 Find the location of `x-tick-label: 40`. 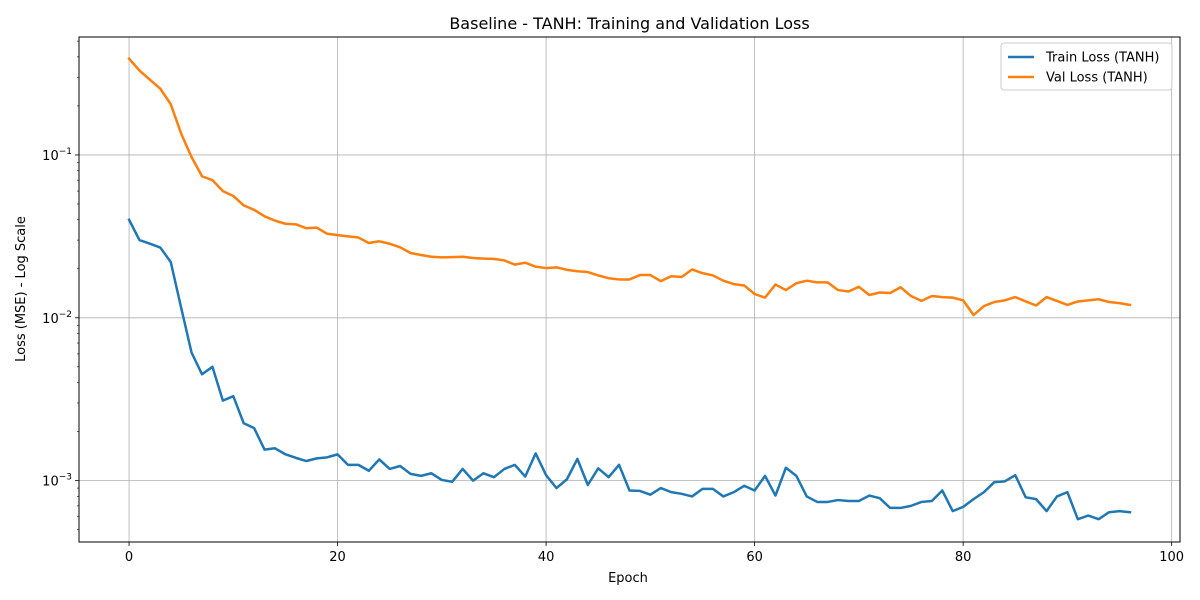

x-tick-label: 40 is located at coordinates (546, 557).